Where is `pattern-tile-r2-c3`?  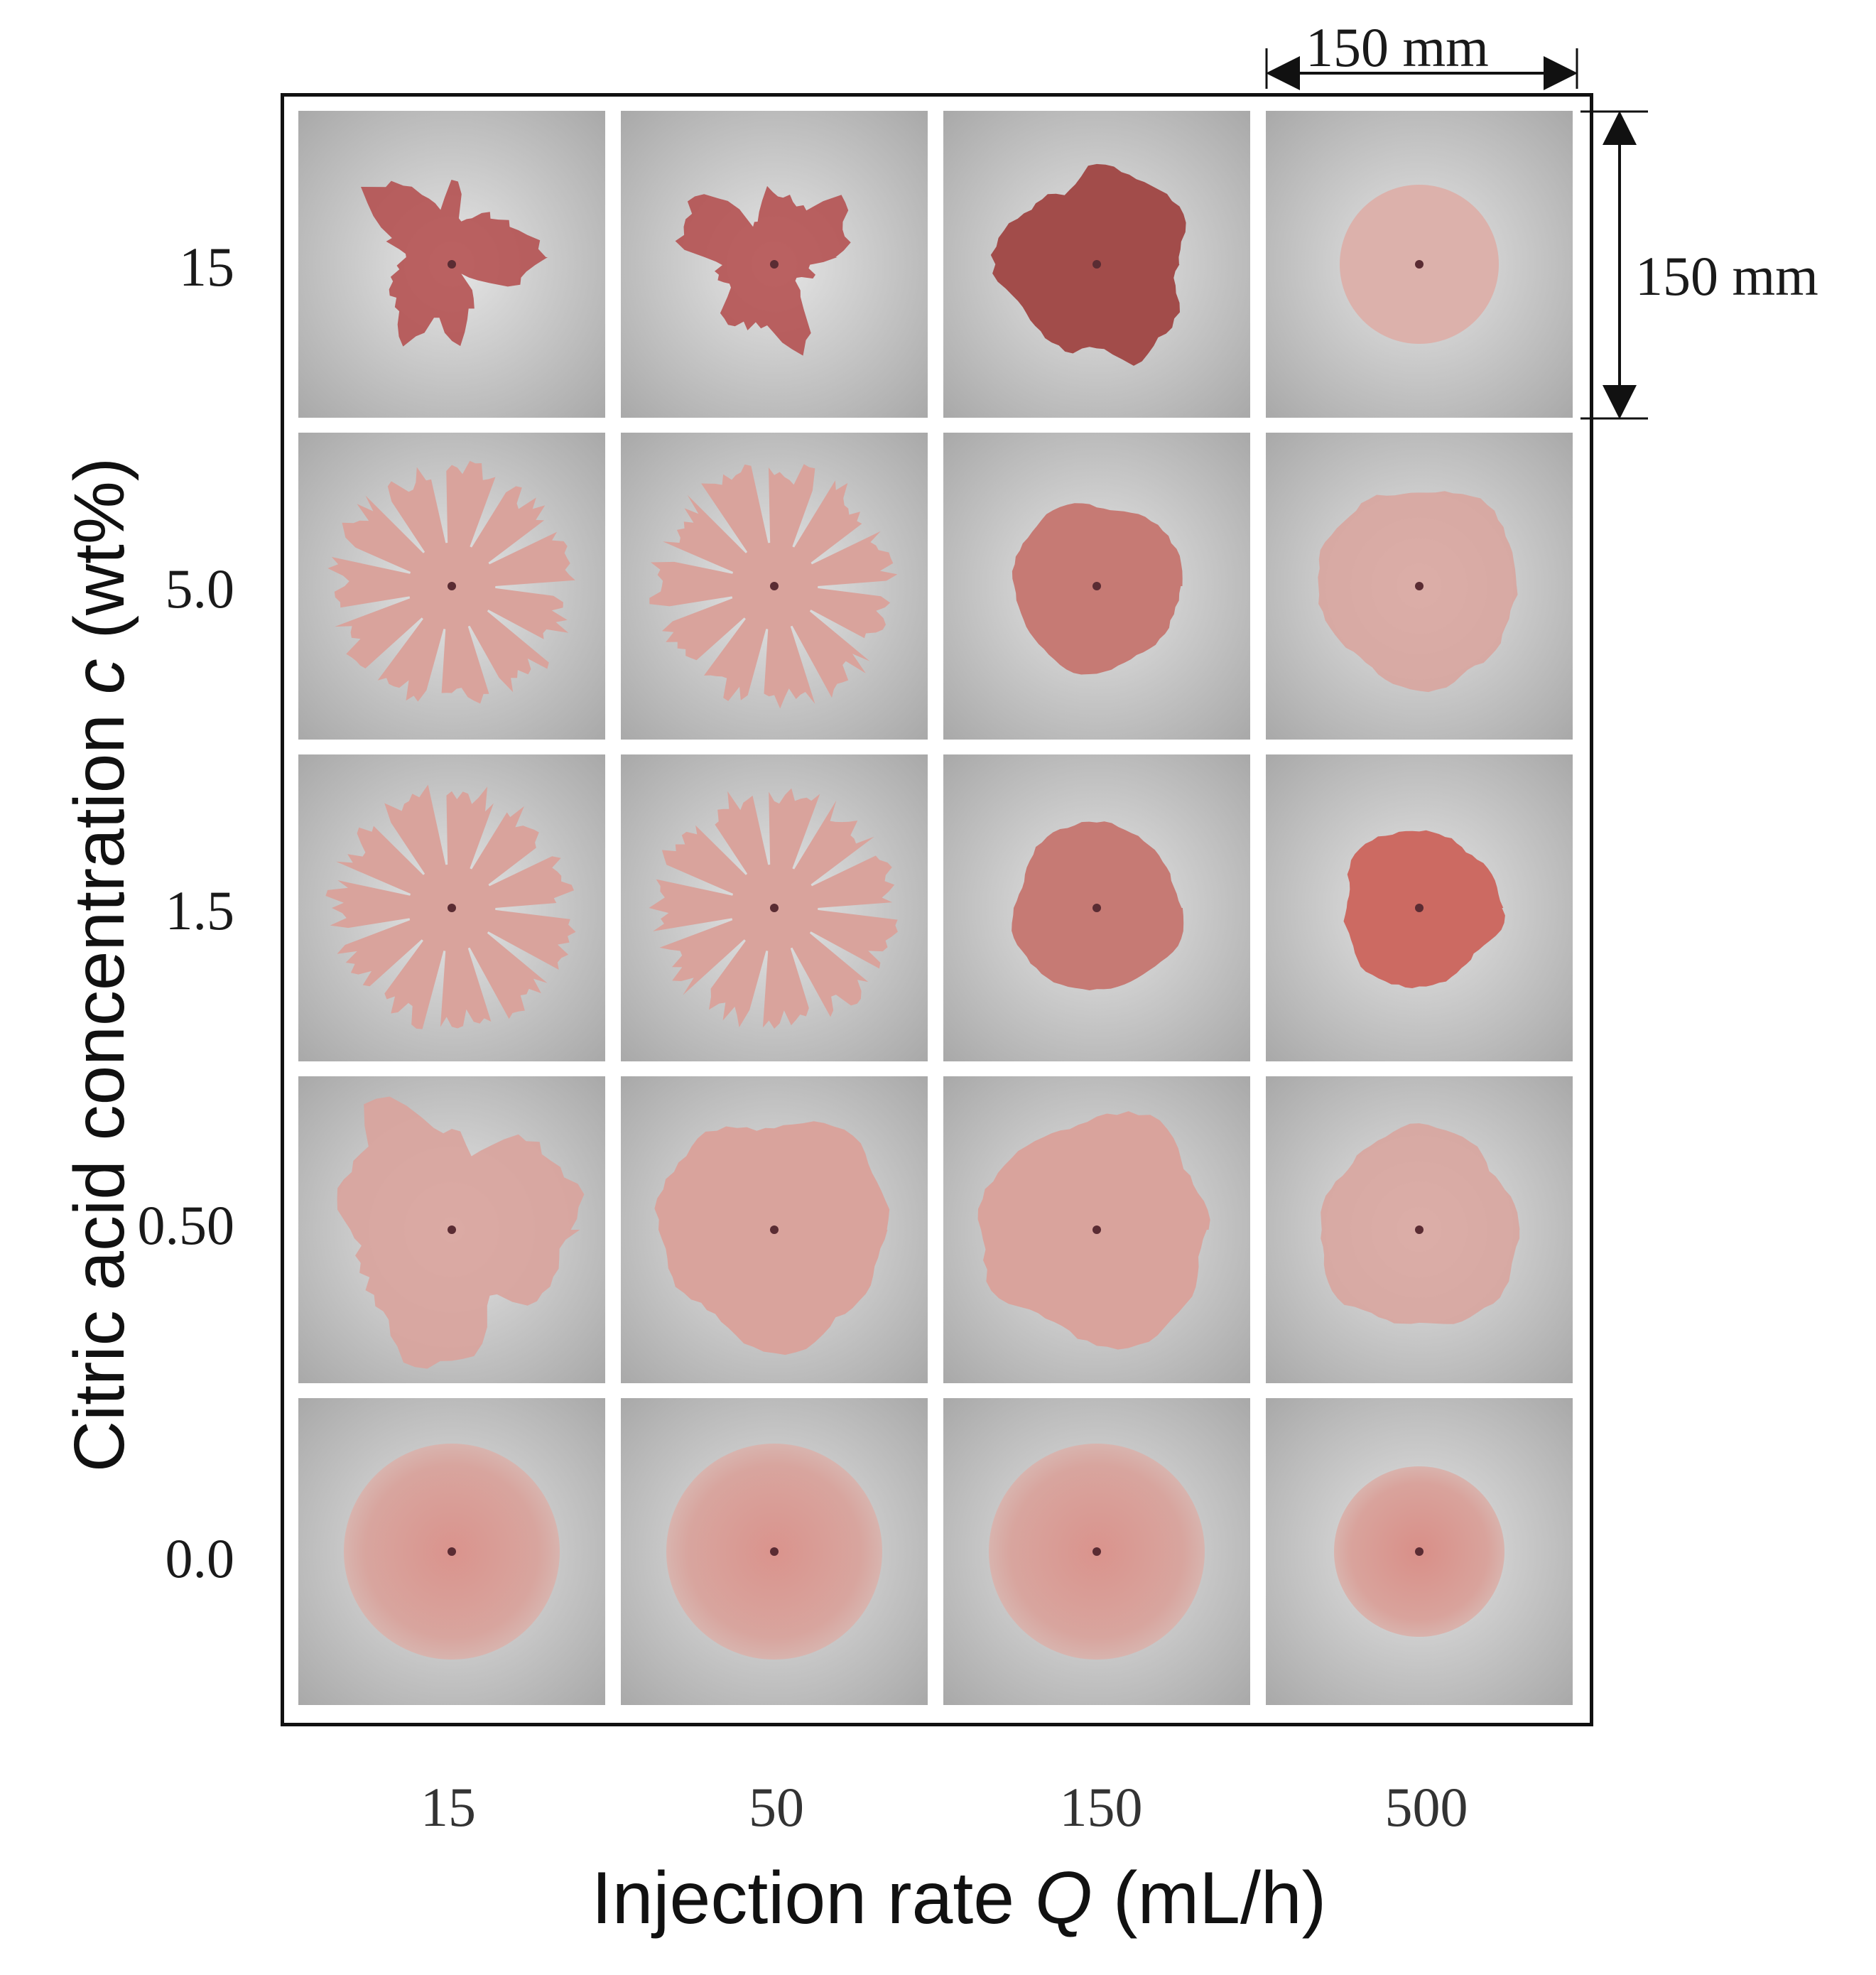
pattern-tile-r2-c3 is located at coordinates (1096, 586).